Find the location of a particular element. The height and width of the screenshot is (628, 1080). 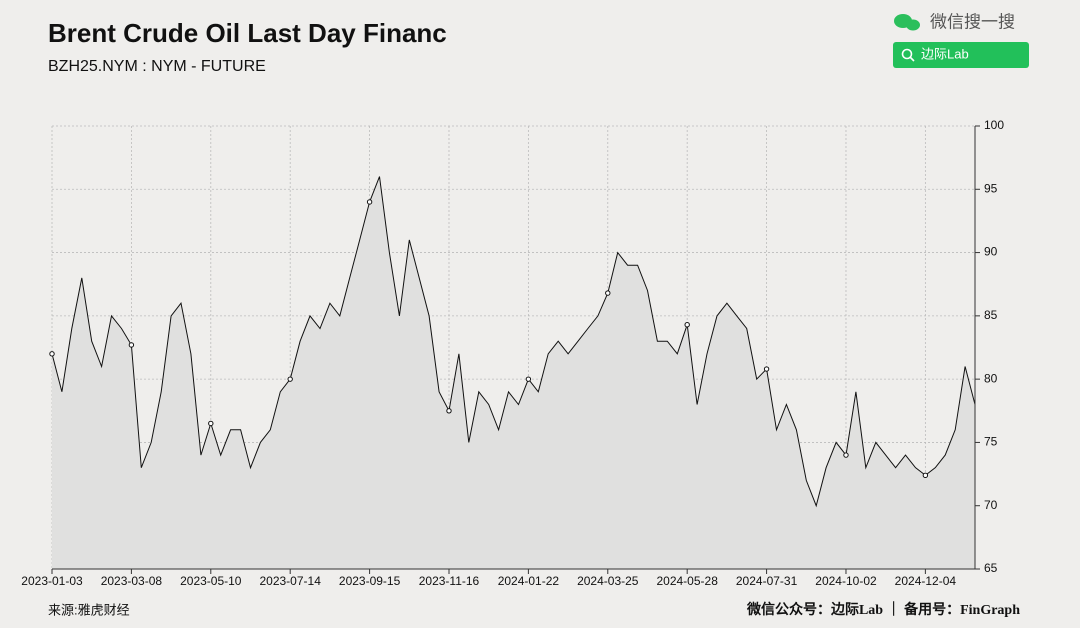

x-tick-label: 2023-11-16 is located at coordinates (449, 581).